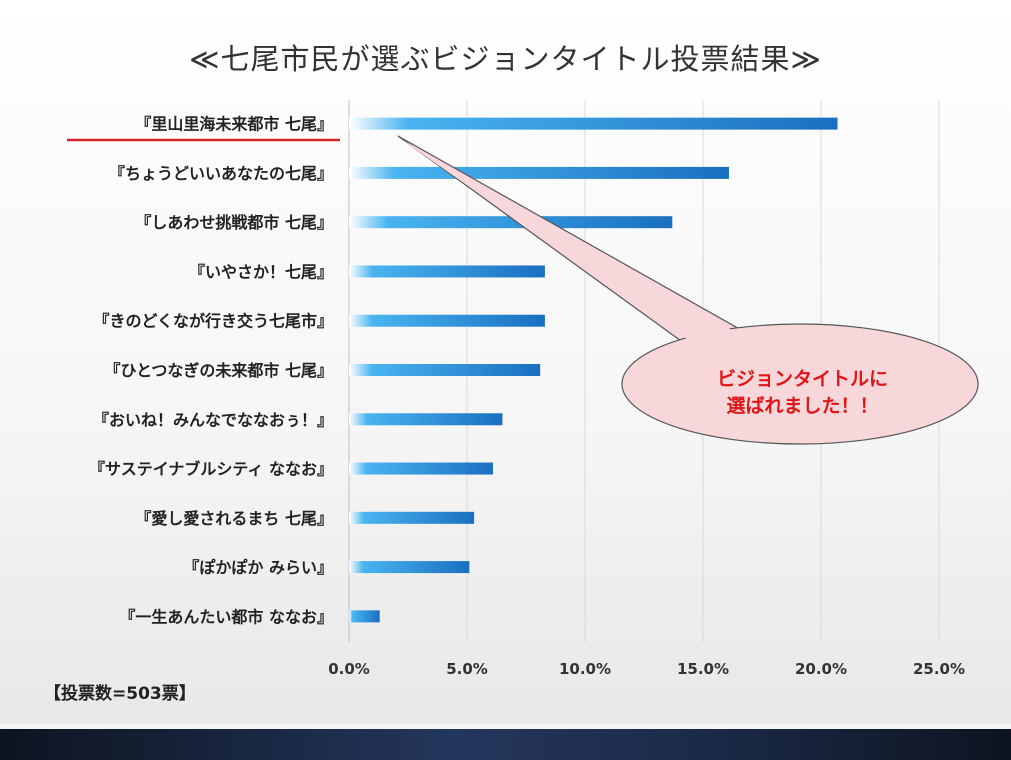 This screenshot has height=760, width=1011. I want to click on callout-line-2: 選ばれました！！, so click(802, 406).